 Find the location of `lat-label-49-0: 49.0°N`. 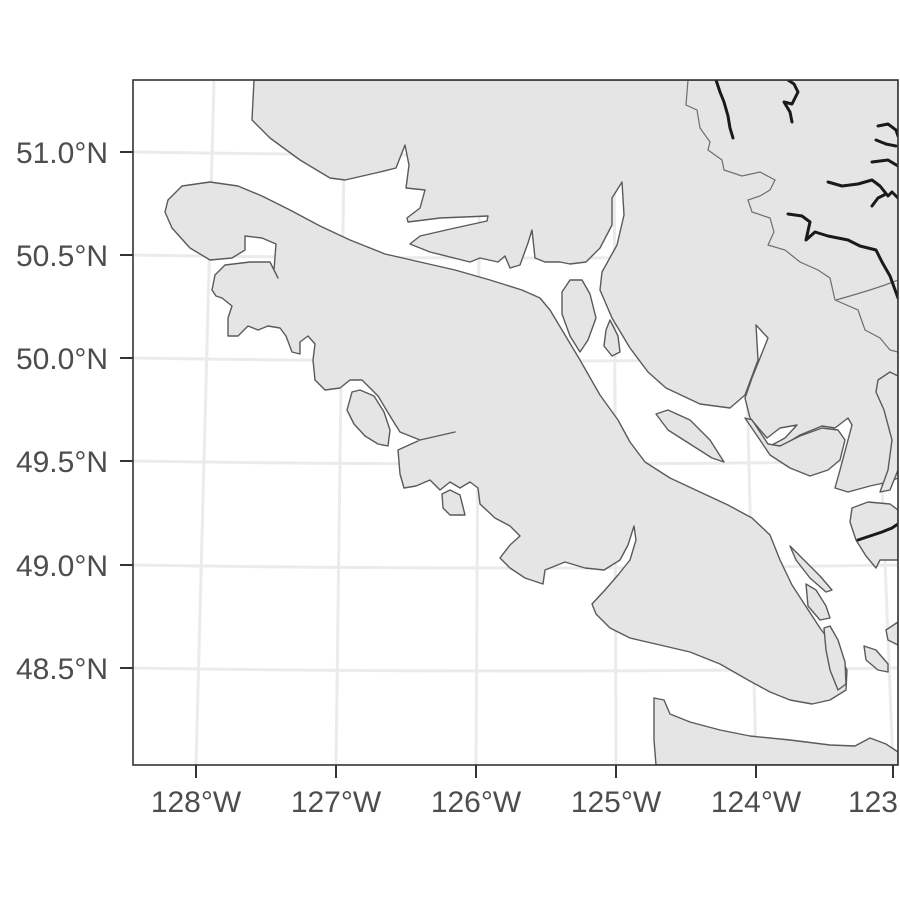

lat-label-49-0: 49.0°N is located at coordinates (62, 566).